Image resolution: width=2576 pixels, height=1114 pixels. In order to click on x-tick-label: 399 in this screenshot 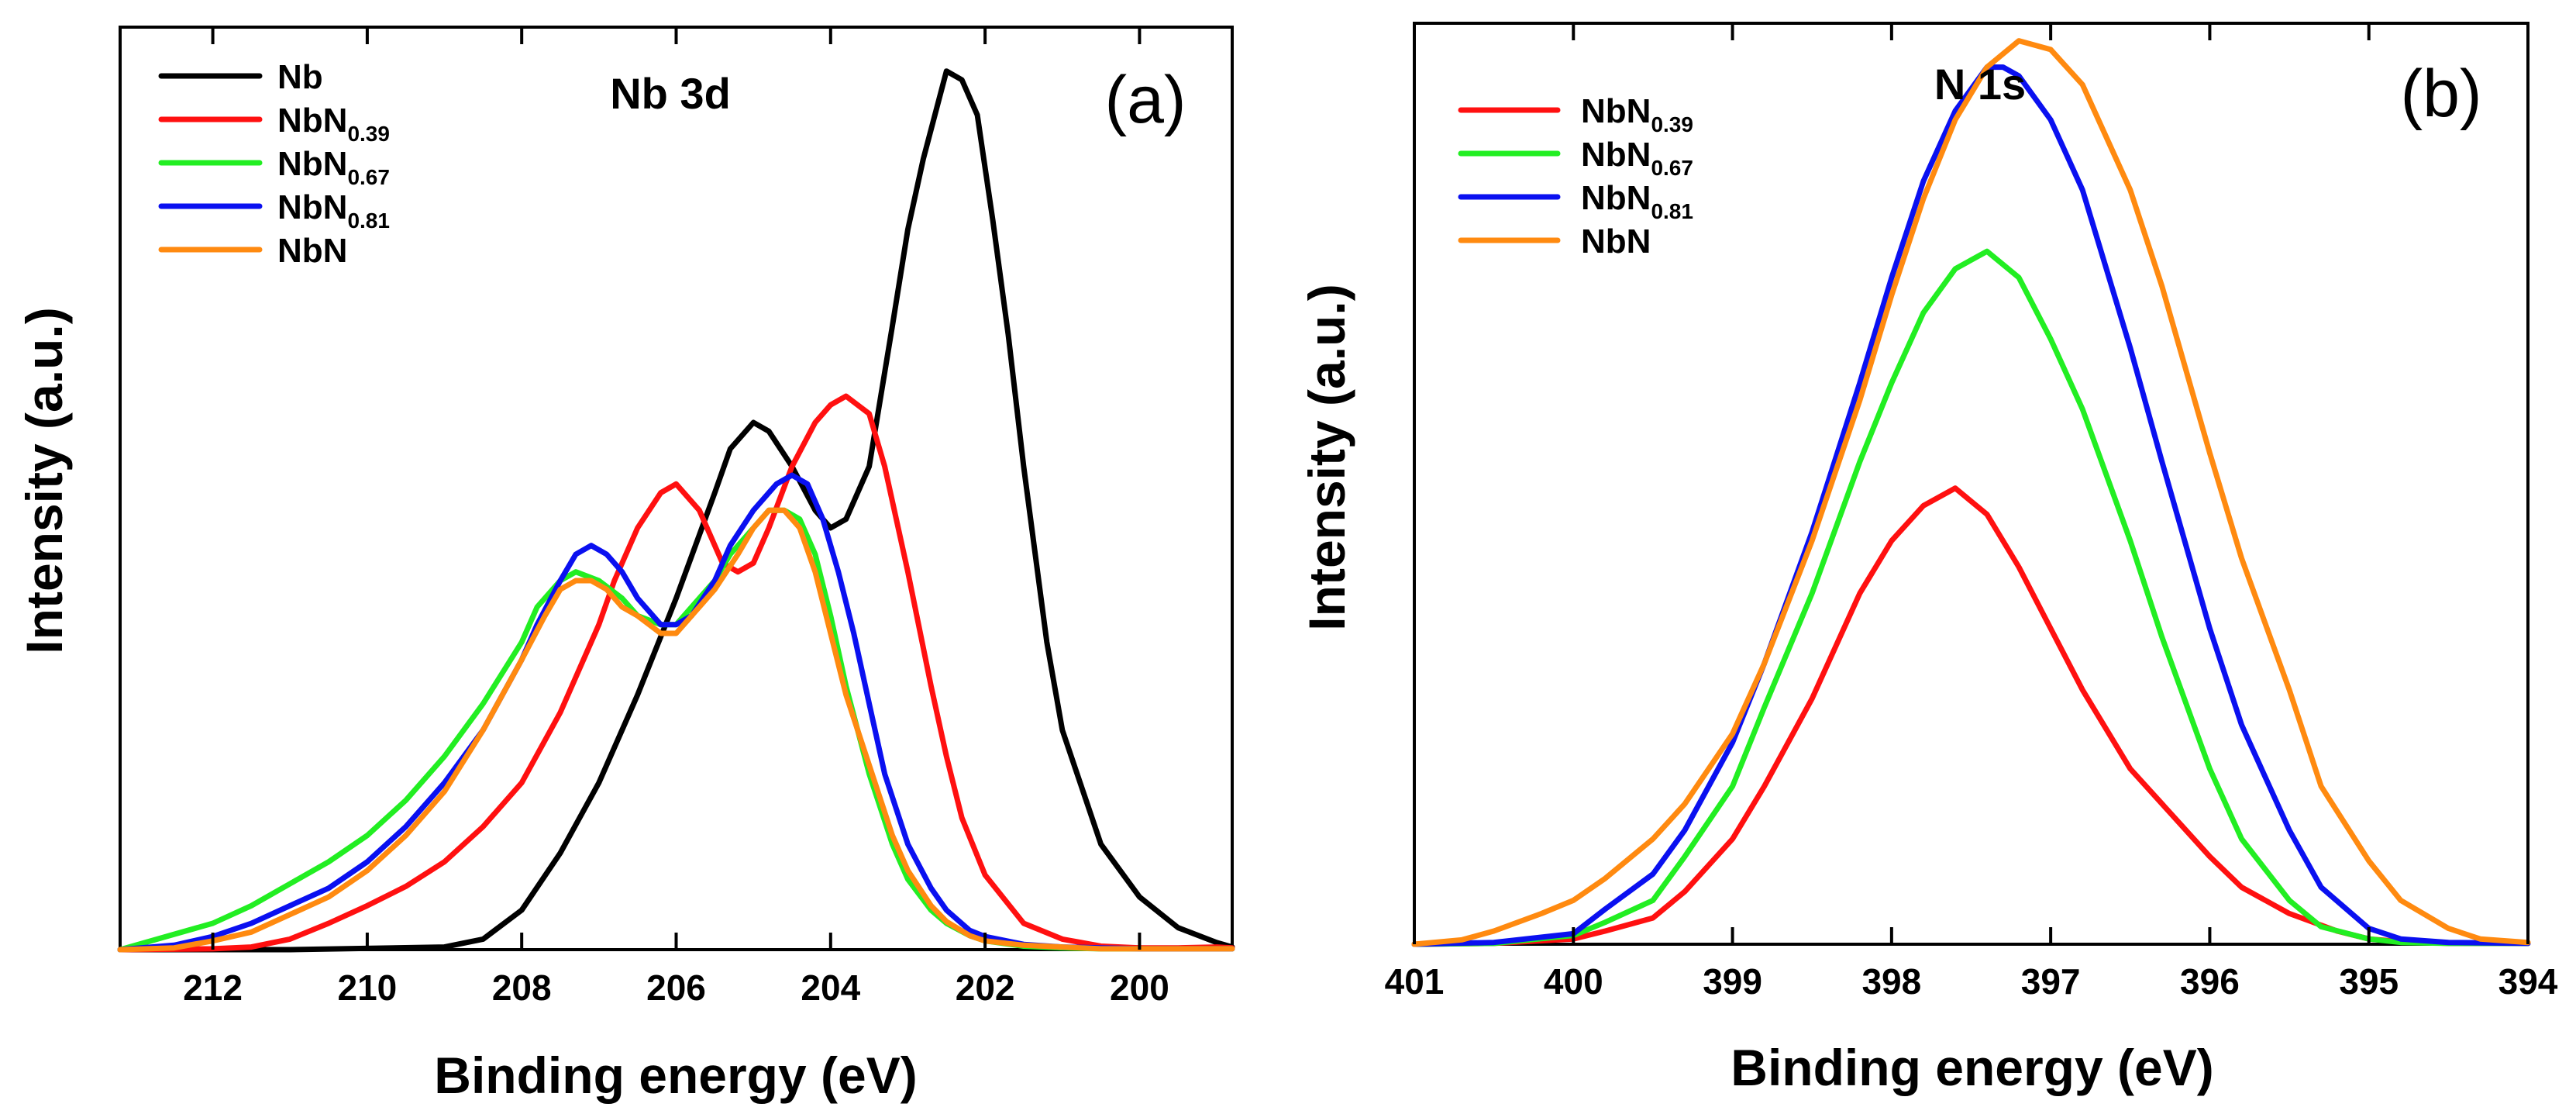, I will do `click(1732, 981)`.